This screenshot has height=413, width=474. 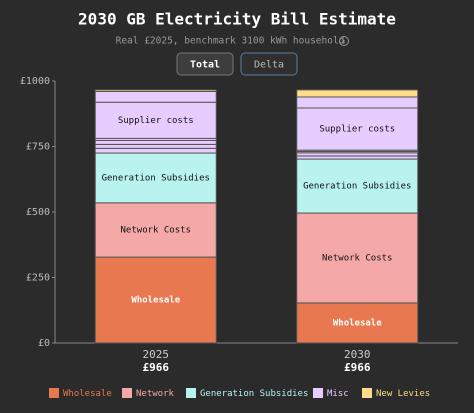 I want to click on info-circle, so click(x=344, y=41).